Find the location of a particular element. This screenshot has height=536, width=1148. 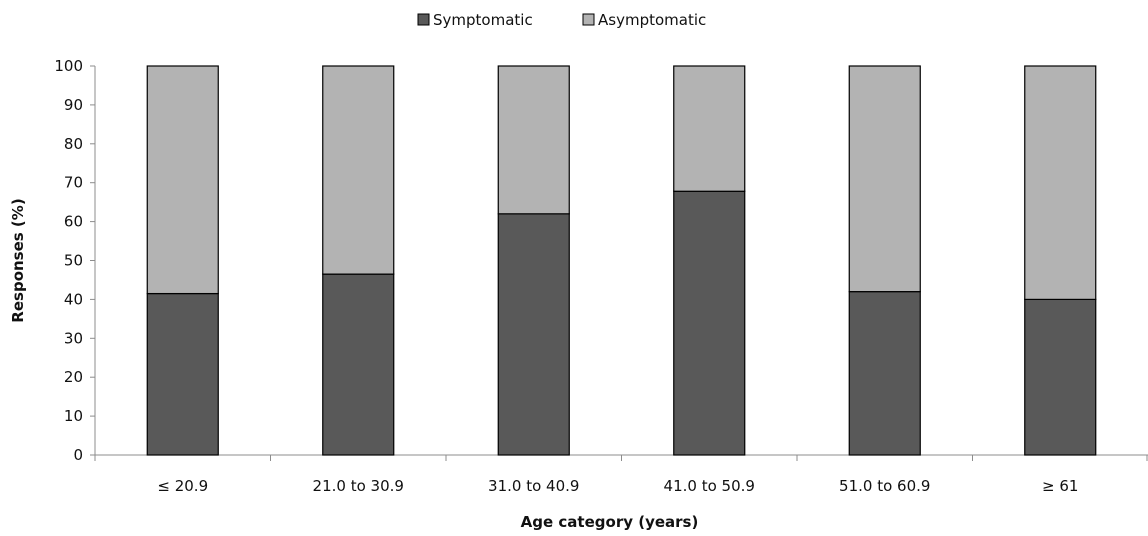

y-axis: 0 10 20 30 40 50 60 70 80 90 100 is located at coordinates (75, 260).